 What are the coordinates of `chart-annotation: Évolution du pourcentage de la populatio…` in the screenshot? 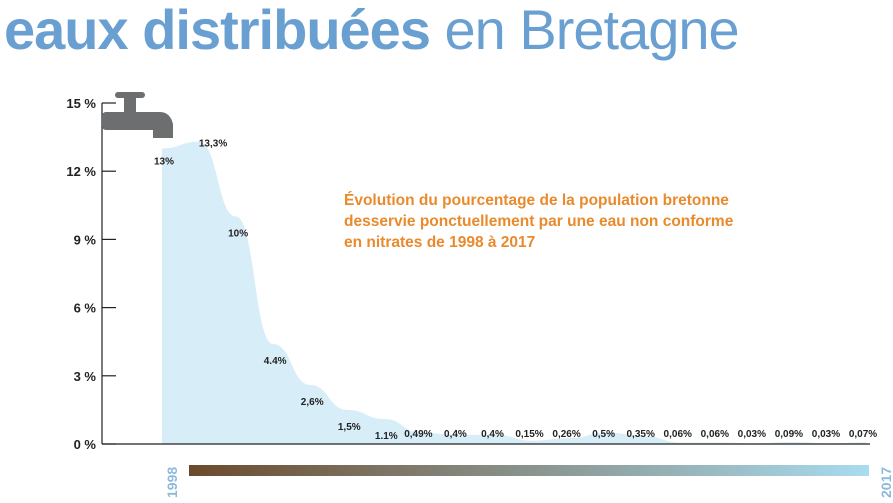 It's located at (574, 221).